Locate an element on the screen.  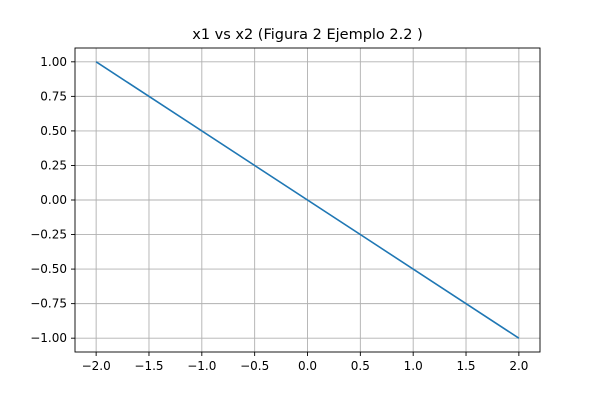
y-tick-label: 0.00 is located at coordinates (53, 200).